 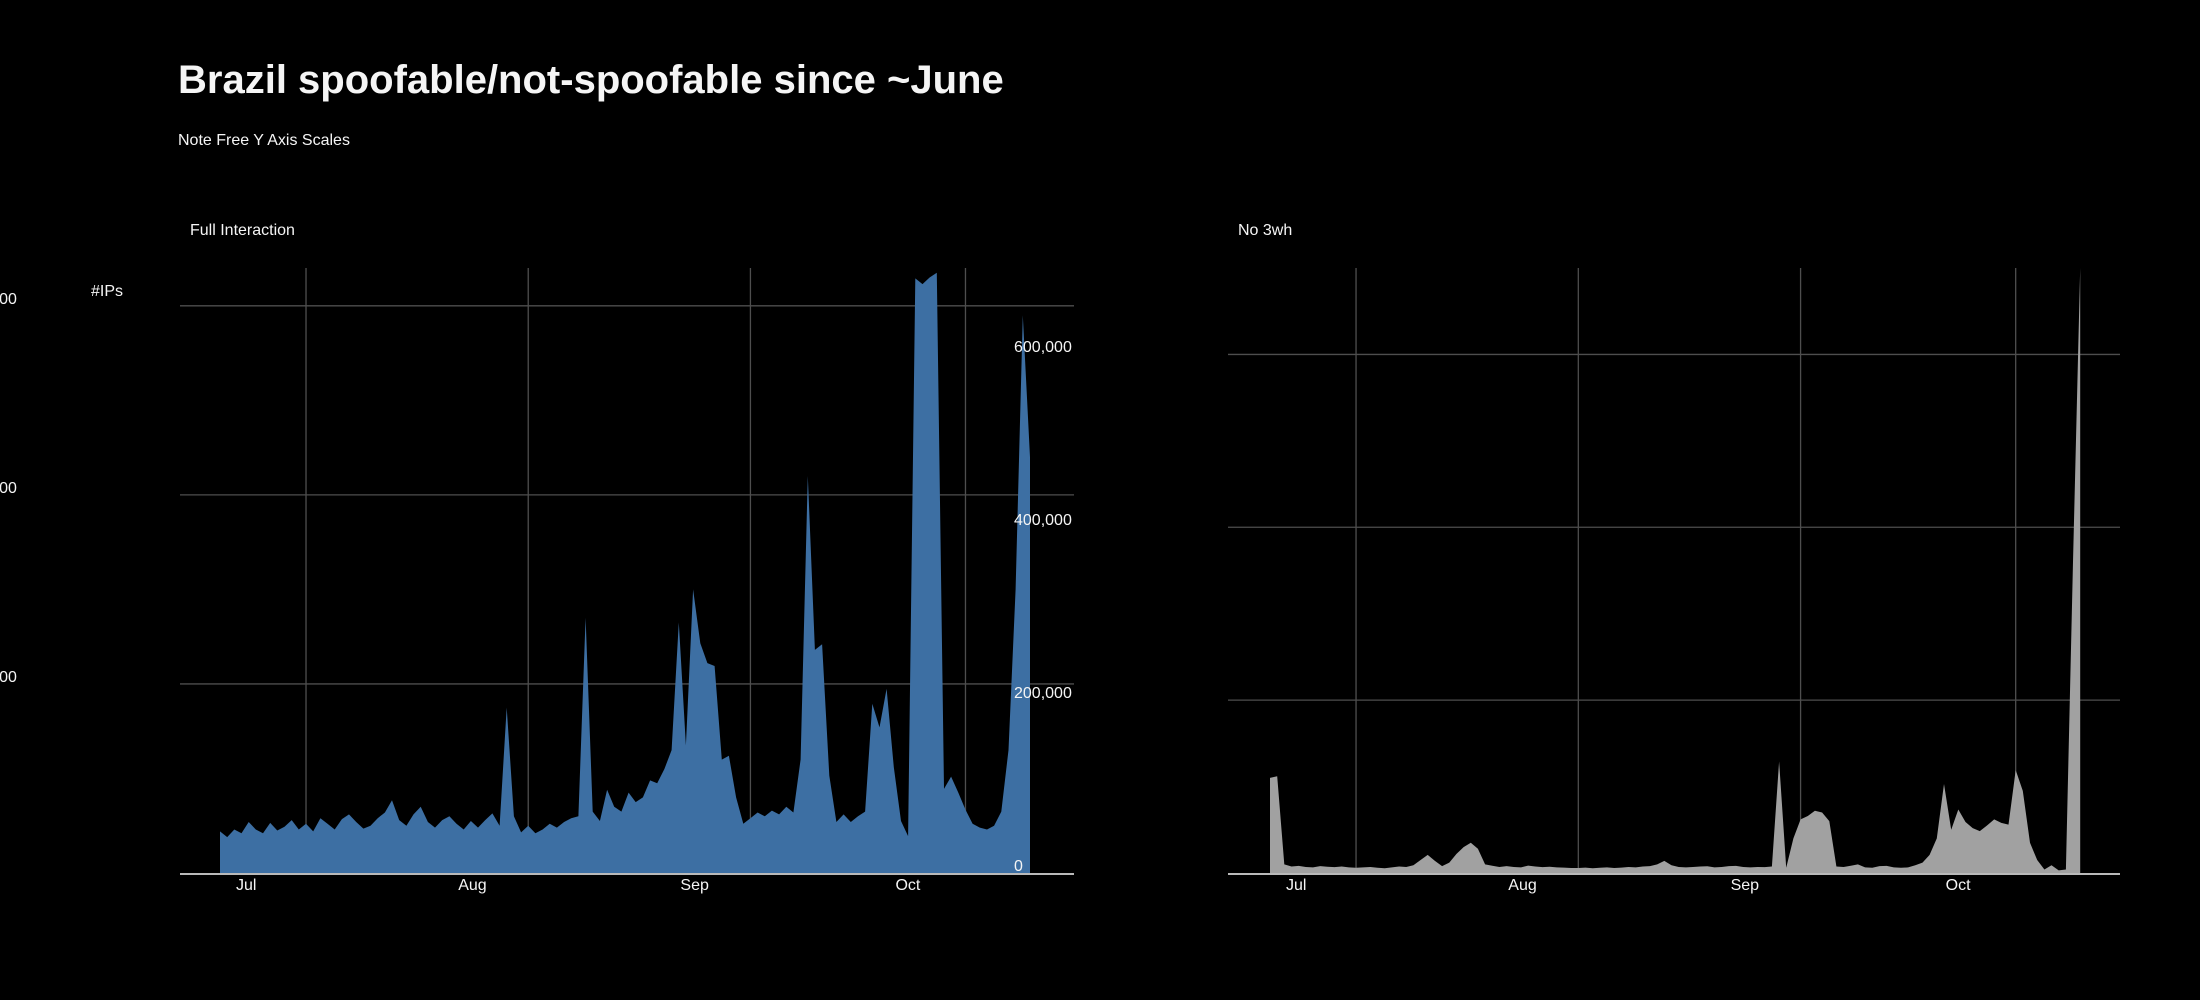 What do you see at coordinates (264, 140) in the screenshot?
I see `page-subtitle: Note Free Y Axis Scales` at bounding box center [264, 140].